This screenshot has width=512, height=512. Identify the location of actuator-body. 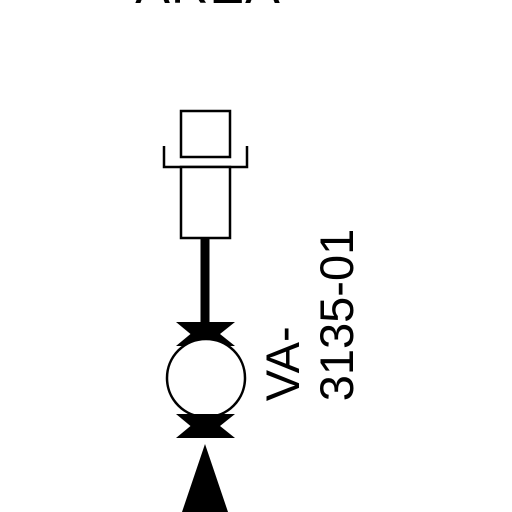
(205, 202).